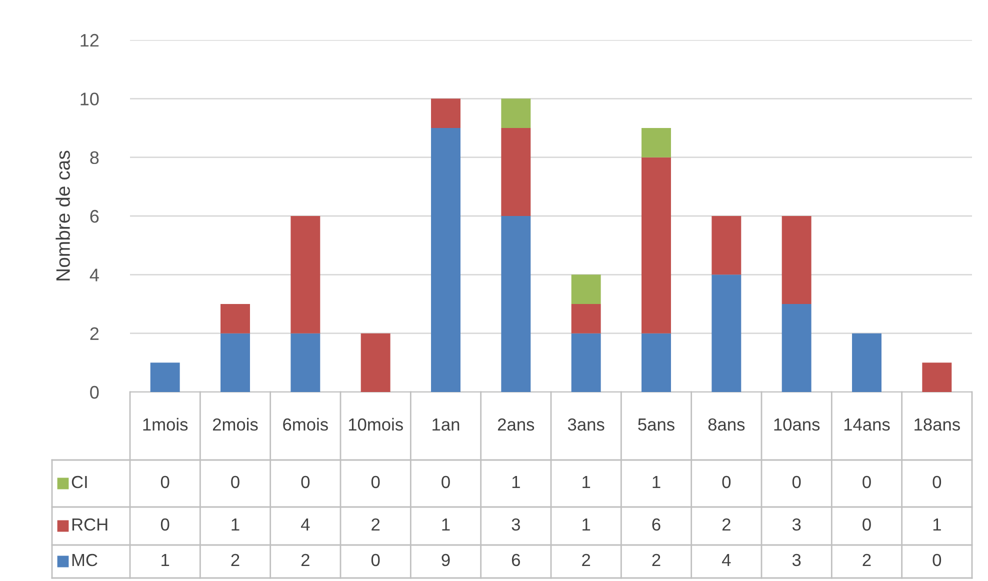 The height and width of the screenshot is (581, 988). Describe the element at coordinates (235, 424) in the screenshot. I see `x-tick-label: 2mois` at that location.